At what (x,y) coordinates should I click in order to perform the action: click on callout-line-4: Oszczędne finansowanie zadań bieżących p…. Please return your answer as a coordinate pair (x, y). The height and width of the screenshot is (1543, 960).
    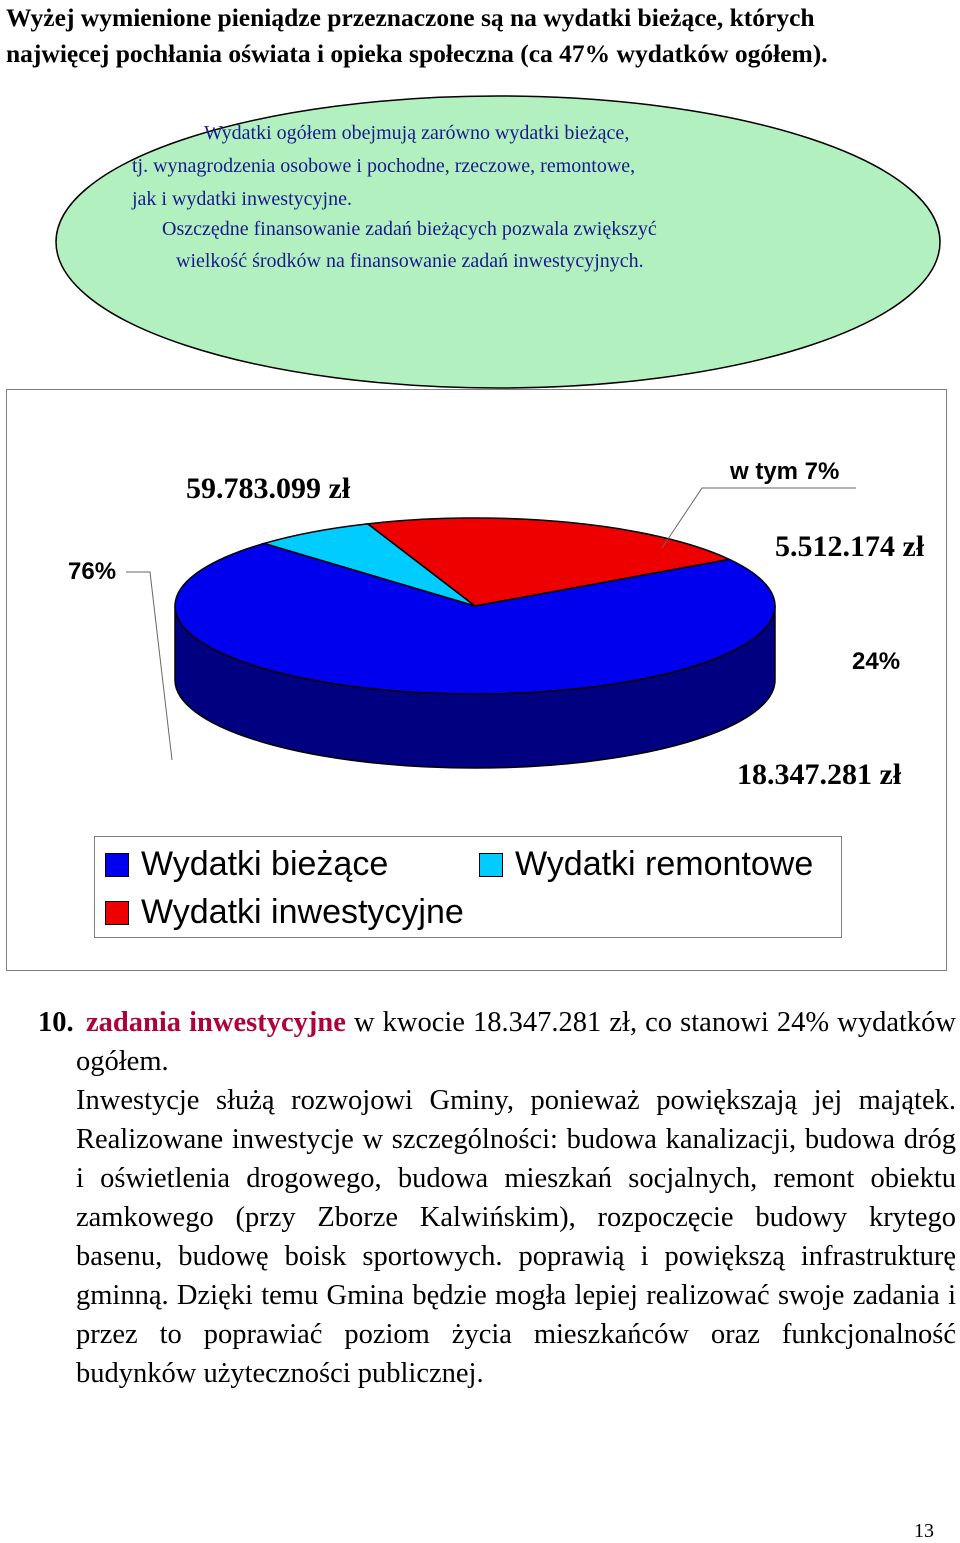
    Looking at the image, I should click on (409, 229).